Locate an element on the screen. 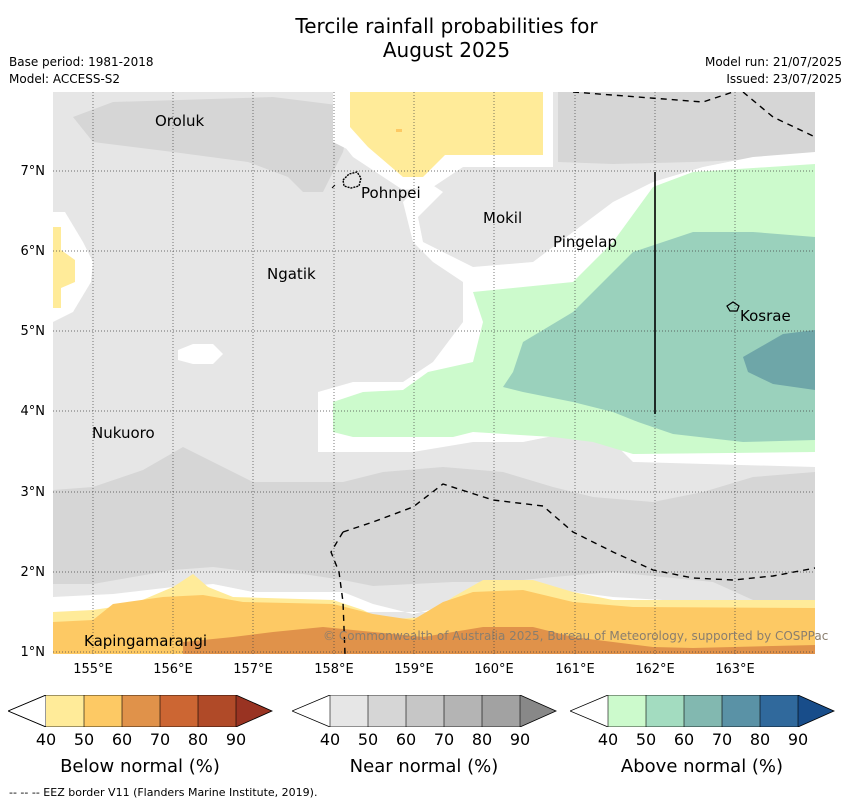 The image size is (850, 804). cb1-tick-90: 90 is located at coordinates (236, 739).